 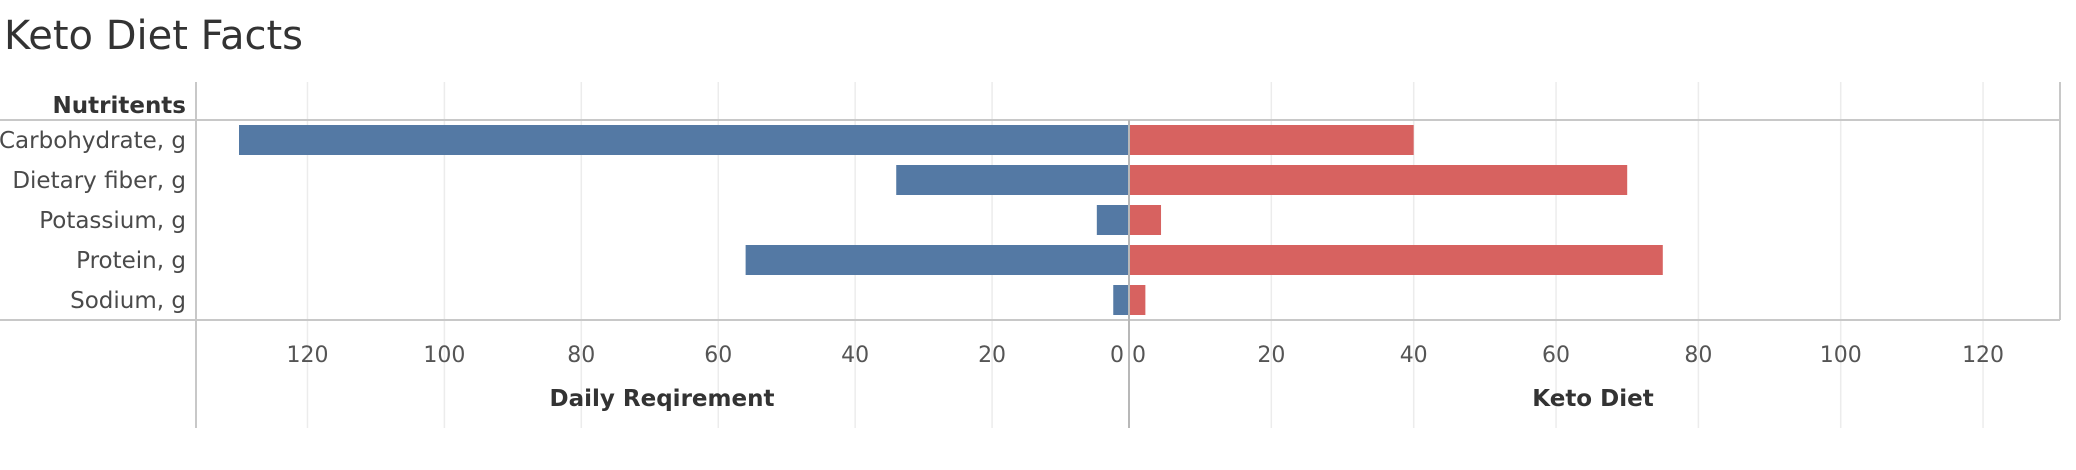 What do you see at coordinates (855, 355) in the screenshot?
I see `left-tick-40: 40` at bounding box center [855, 355].